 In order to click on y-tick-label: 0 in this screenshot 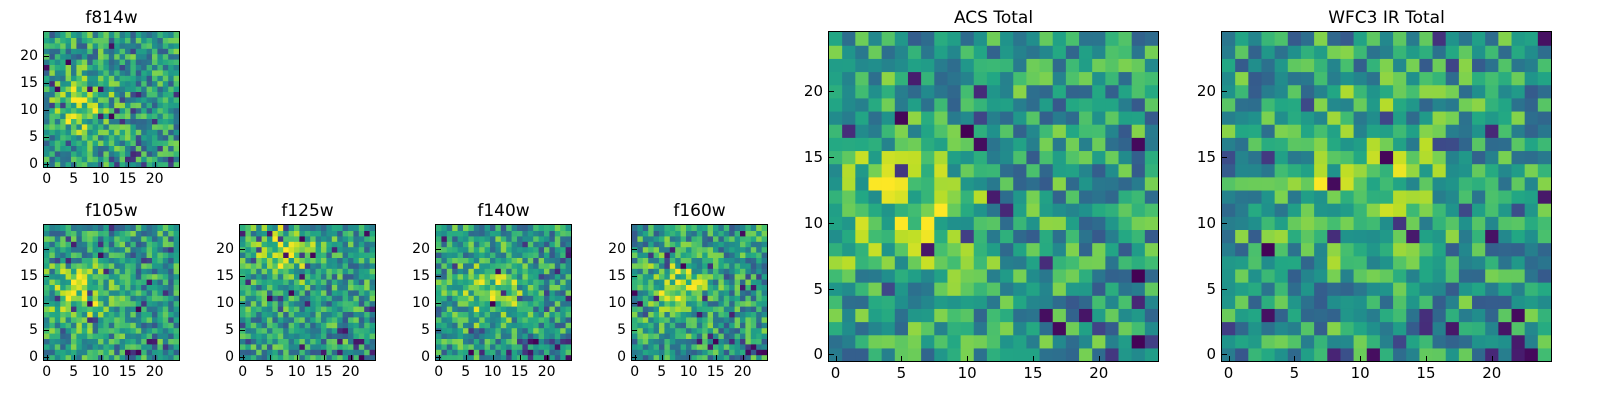, I will do `click(1211, 354)`.